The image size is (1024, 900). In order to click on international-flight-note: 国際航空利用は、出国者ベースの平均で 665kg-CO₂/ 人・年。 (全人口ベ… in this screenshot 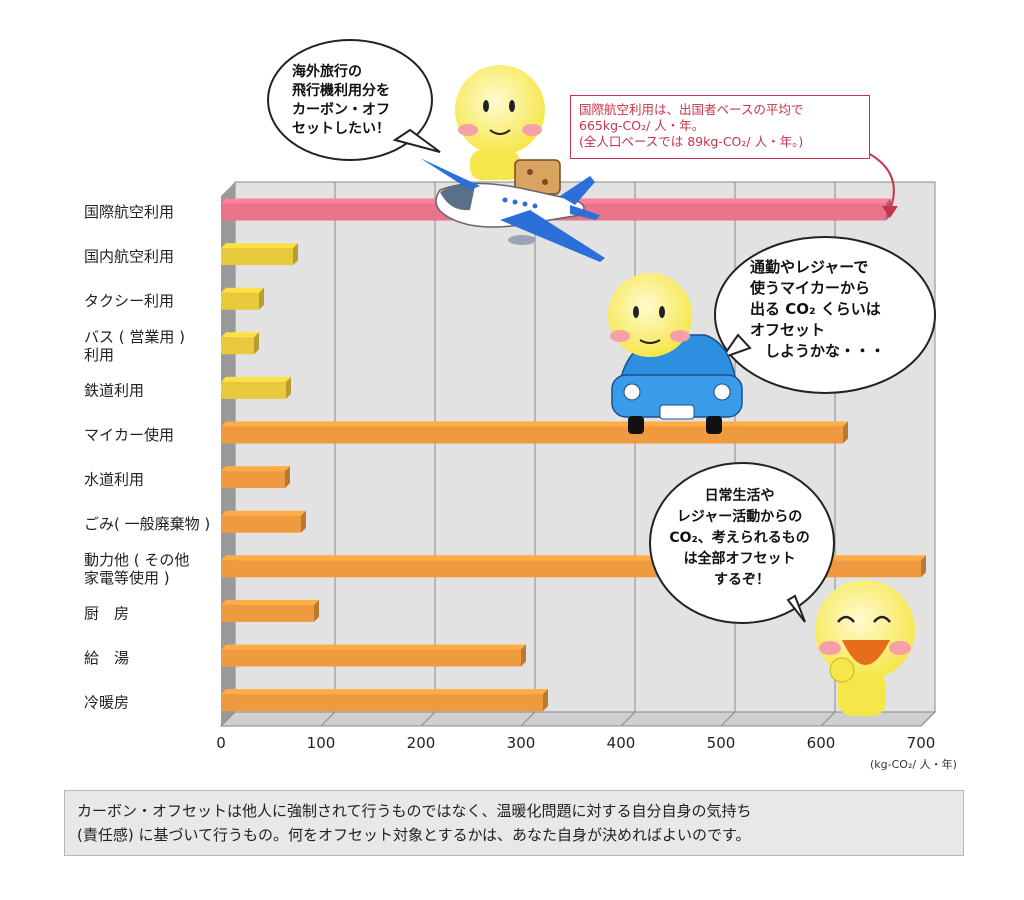, I will do `click(720, 127)`.